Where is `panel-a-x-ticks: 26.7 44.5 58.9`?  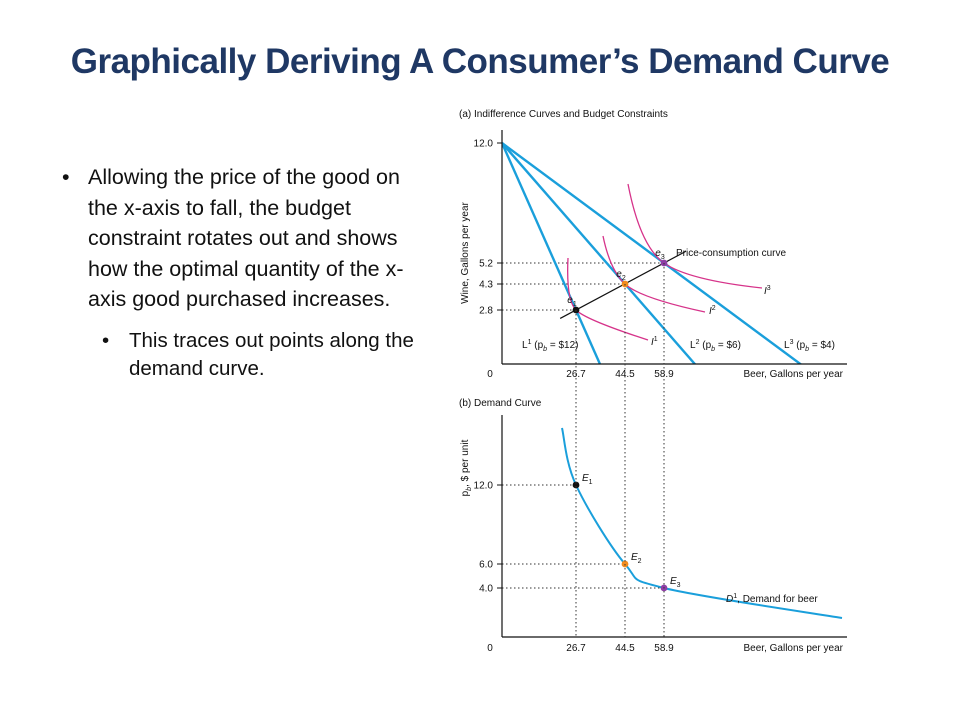 panel-a-x-ticks: 26.7 44.5 58.9 is located at coordinates (620, 374).